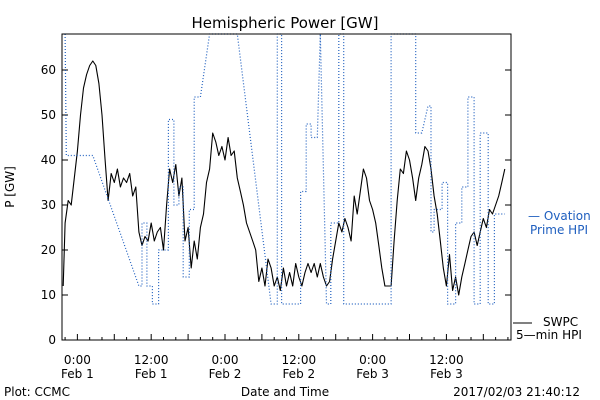  I want to click on y-tick-label: 60, so click(48, 70).